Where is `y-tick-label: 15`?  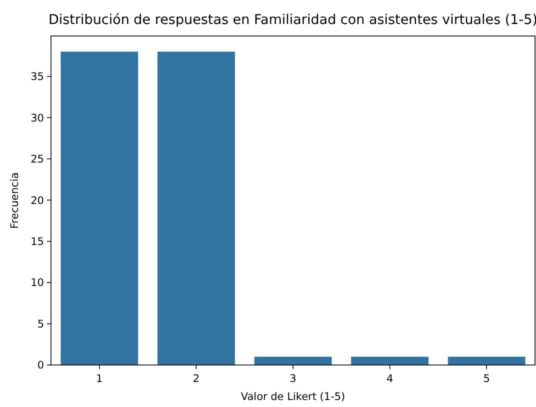 y-tick-label: 15 is located at coordinates (37, 242).